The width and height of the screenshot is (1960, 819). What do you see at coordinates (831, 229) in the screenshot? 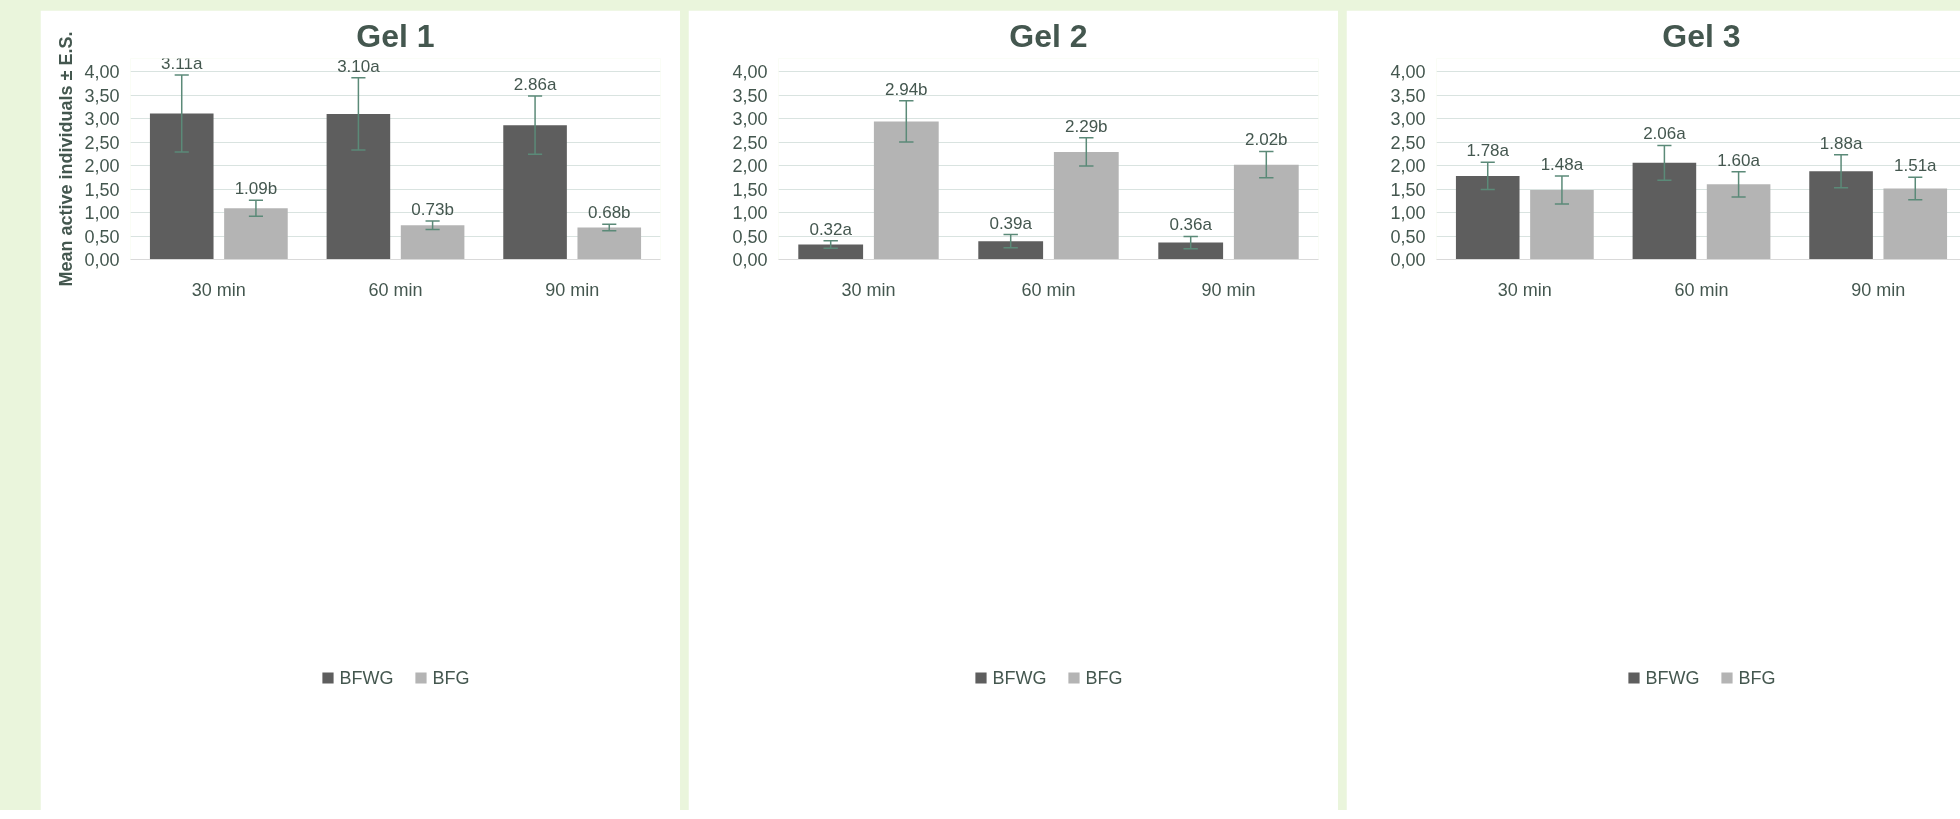
I see `data-label: 0.32a` at bounding box center [831, 229].